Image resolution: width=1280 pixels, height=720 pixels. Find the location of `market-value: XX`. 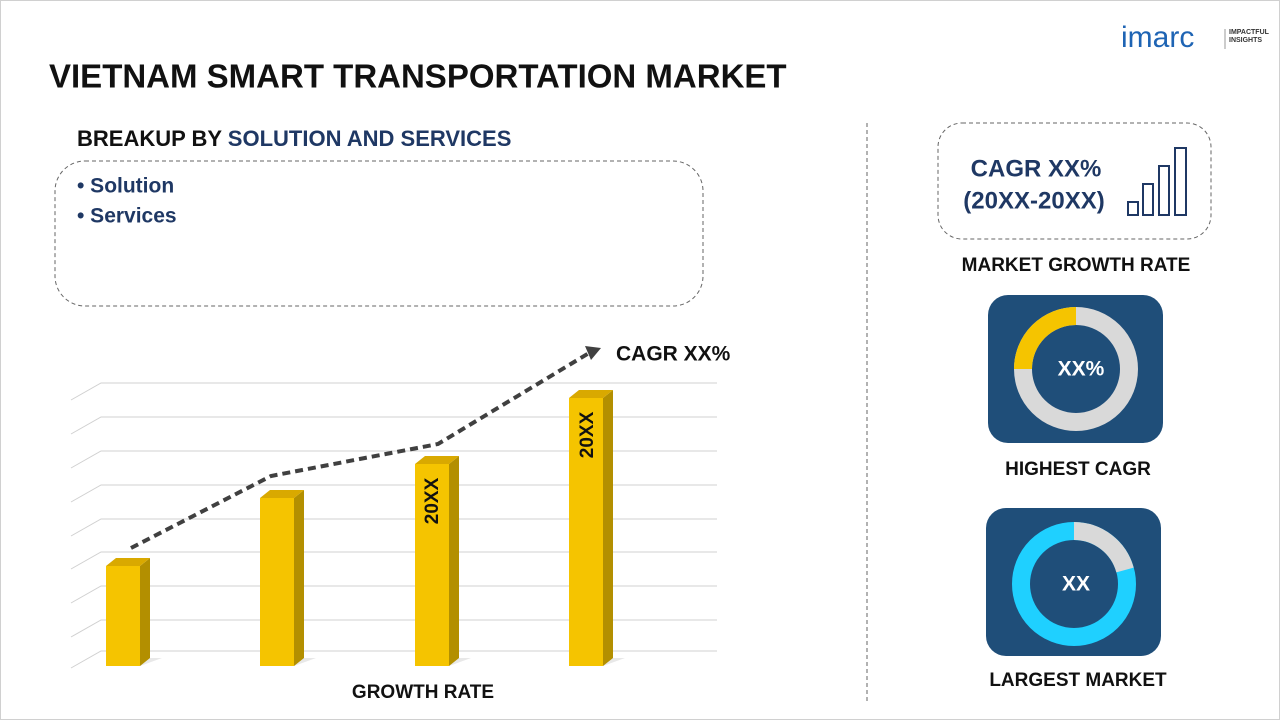

market-value: XX is located at coordinates (1076, 584).